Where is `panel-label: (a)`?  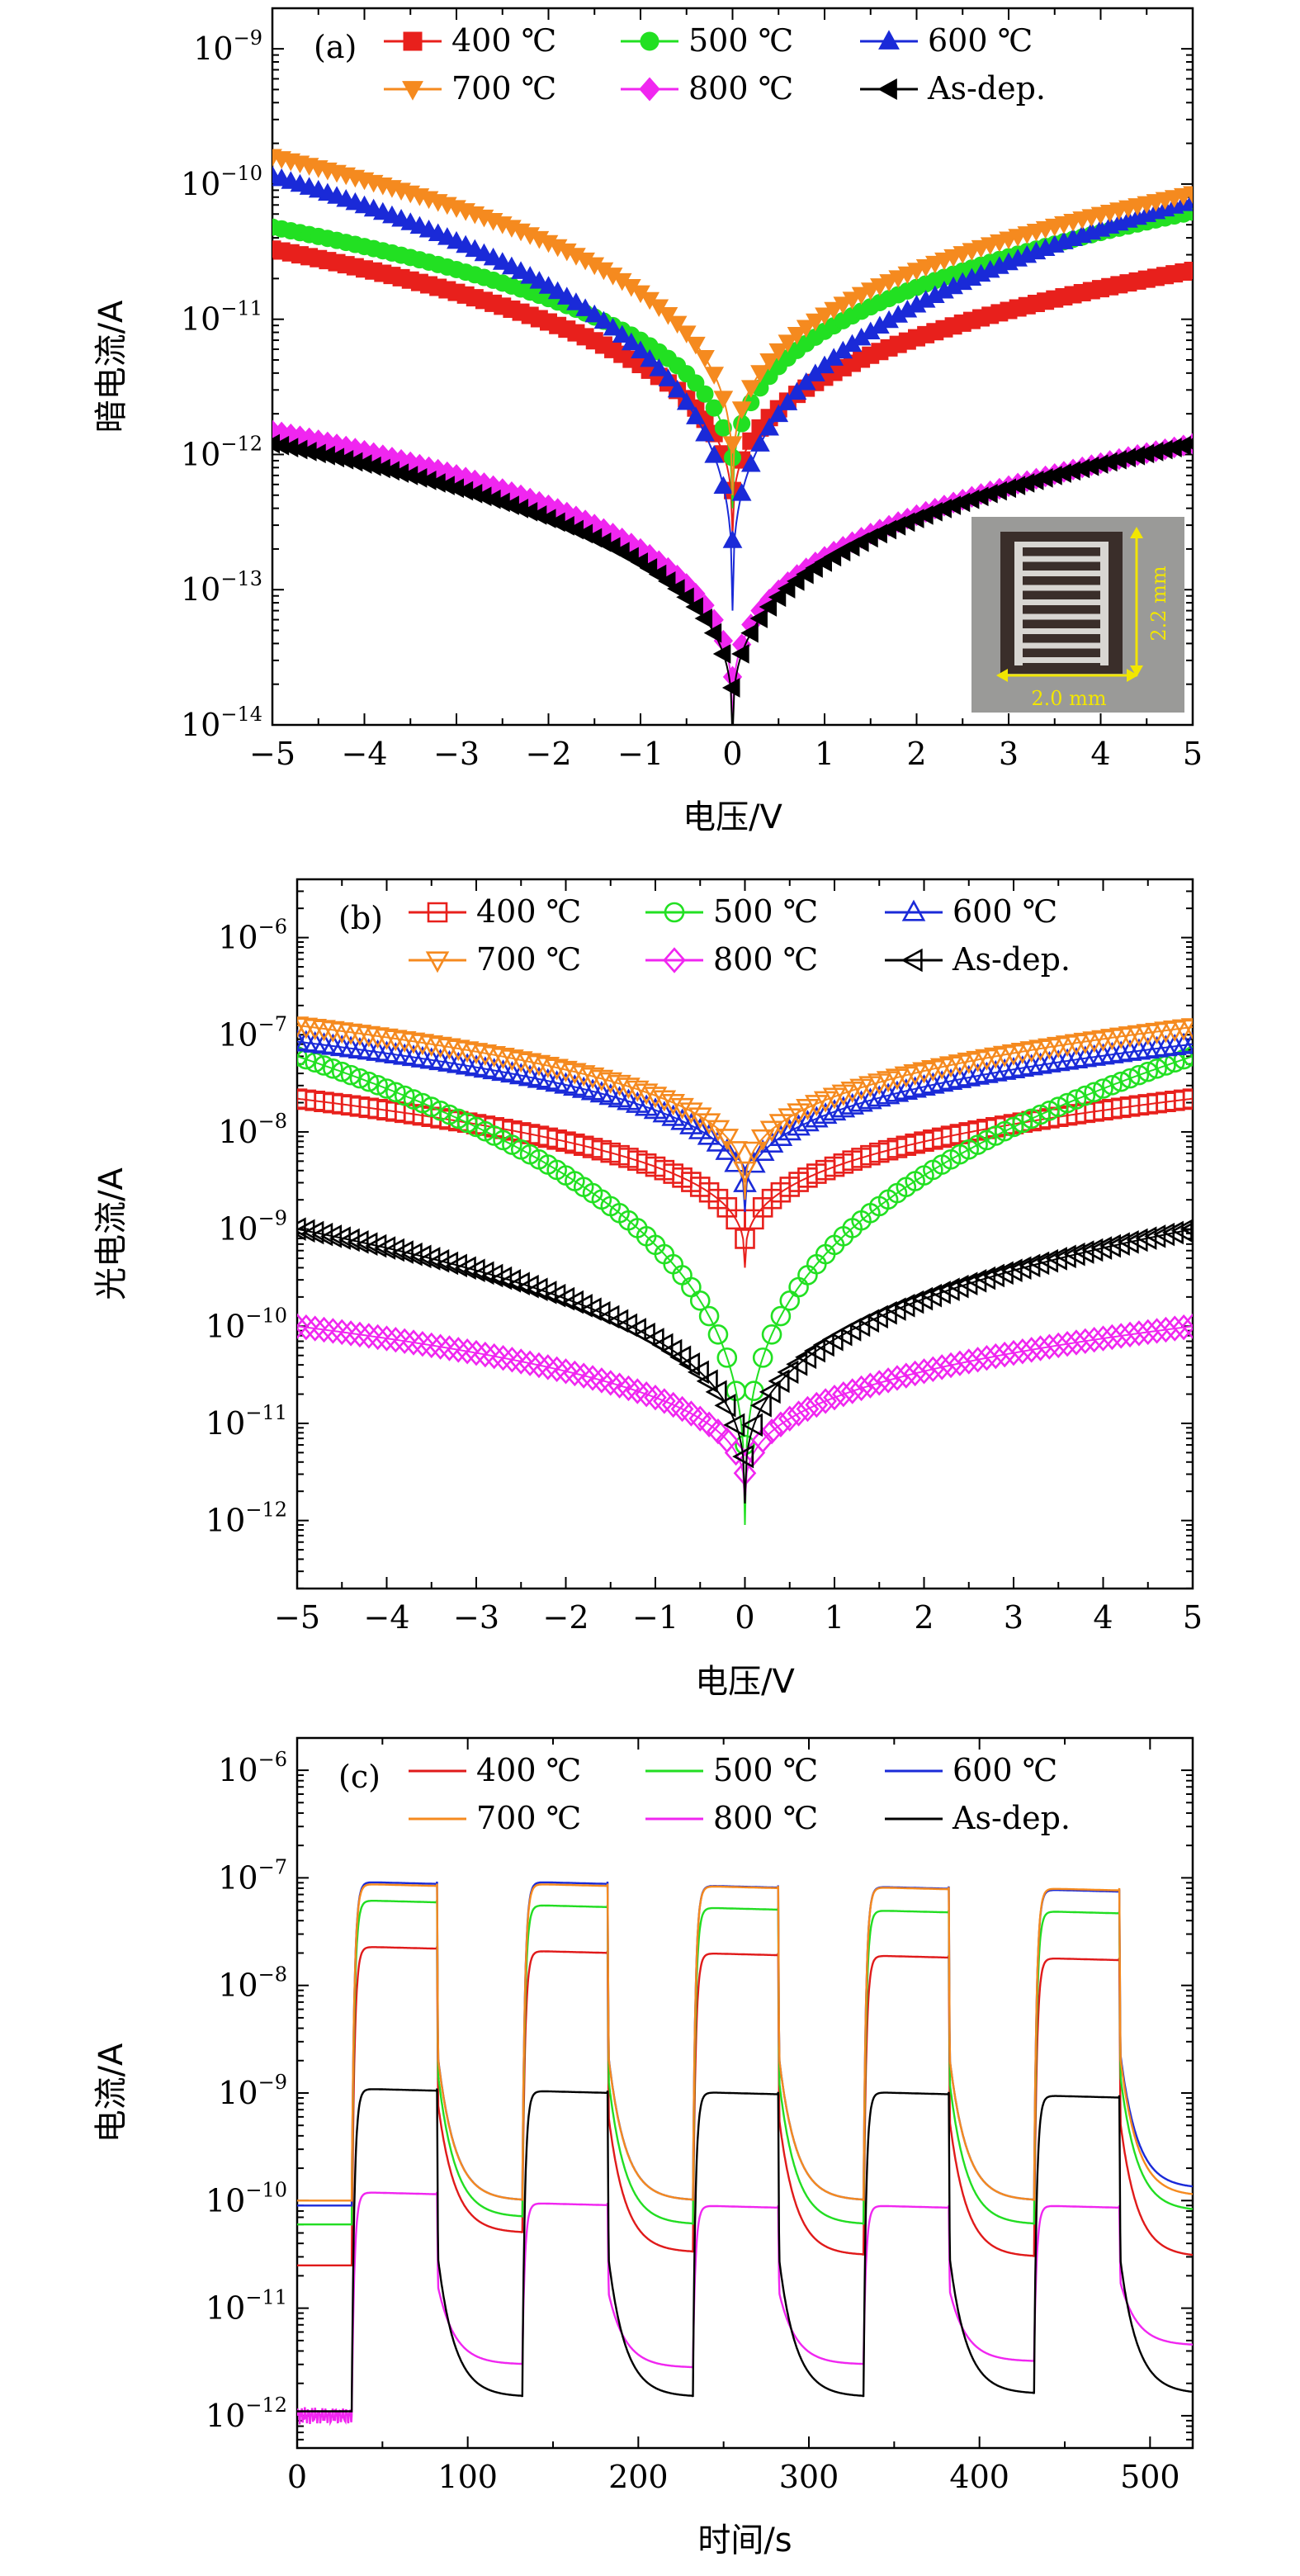 panel-label: (a) is located at coordinates (335, 47).